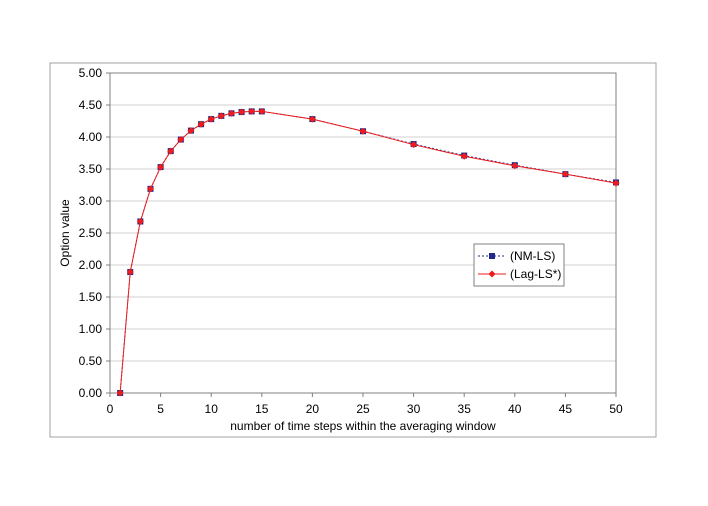 The image size is (708, 506). What do you see at coordinates (465, 409) in the screenshot?
I see `x-tick-label: 35` at bounding box center [465, 409].